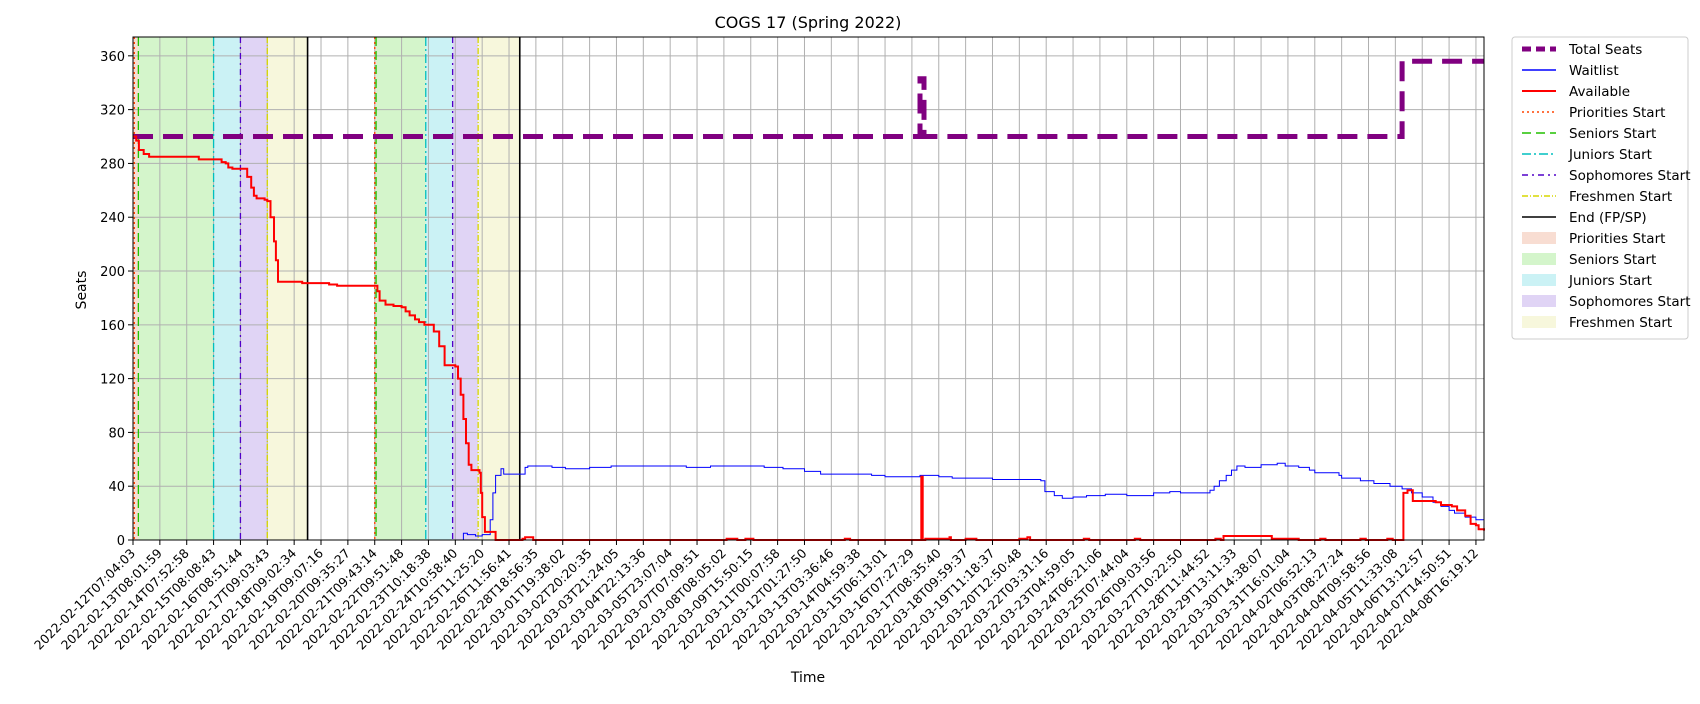  Describe the element at coordinates (82, 290) in the screenshot. I see `y-axis-label: Seats` at that location.